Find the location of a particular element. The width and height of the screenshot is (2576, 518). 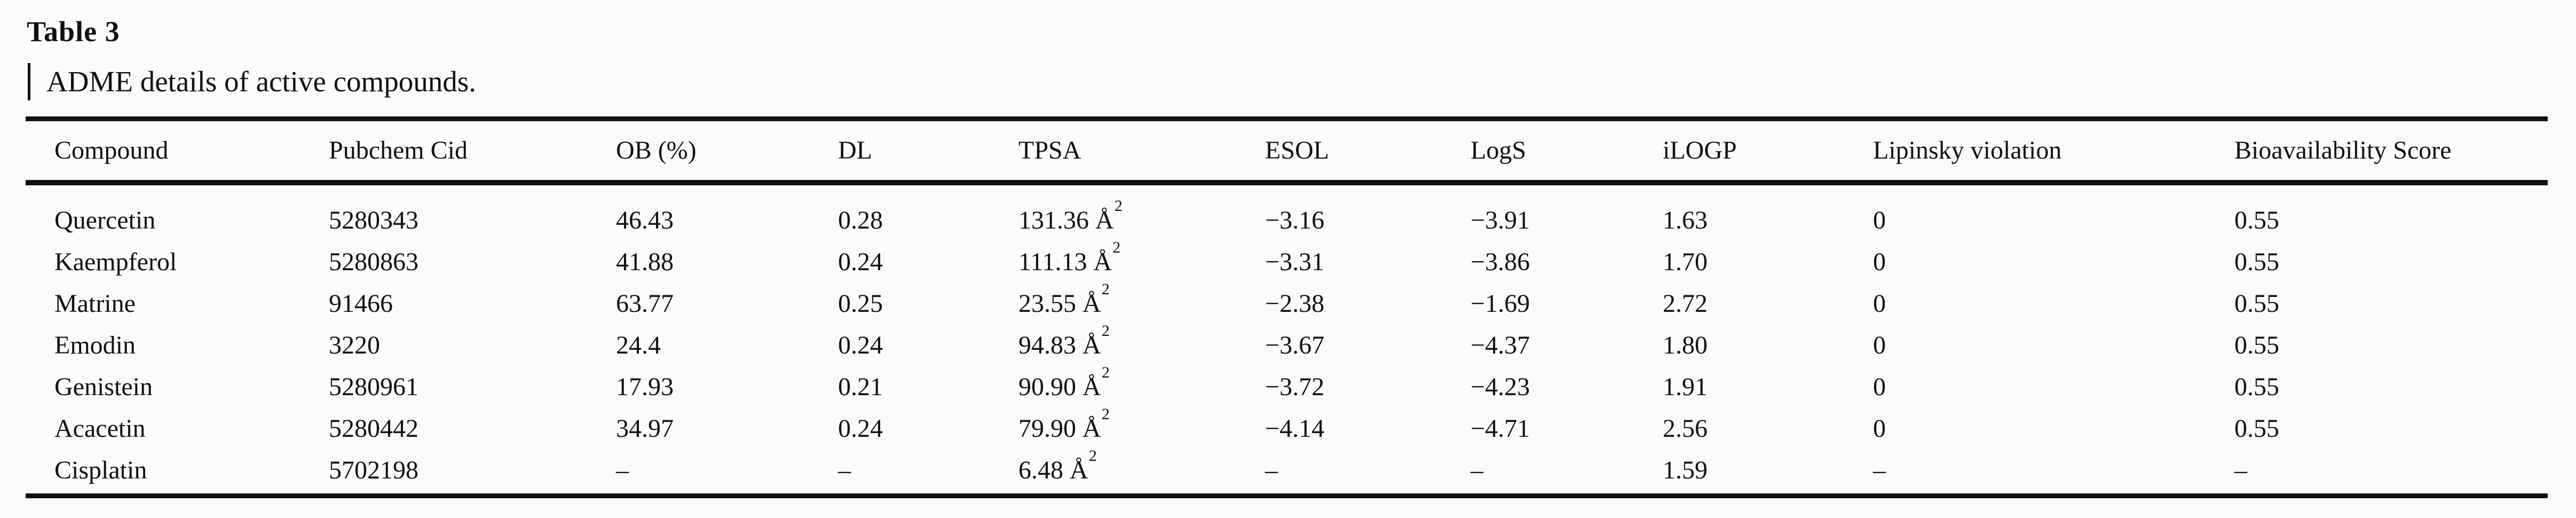

table-cell-pubchem_cid: 91466 is located at coordinates (361, 303).